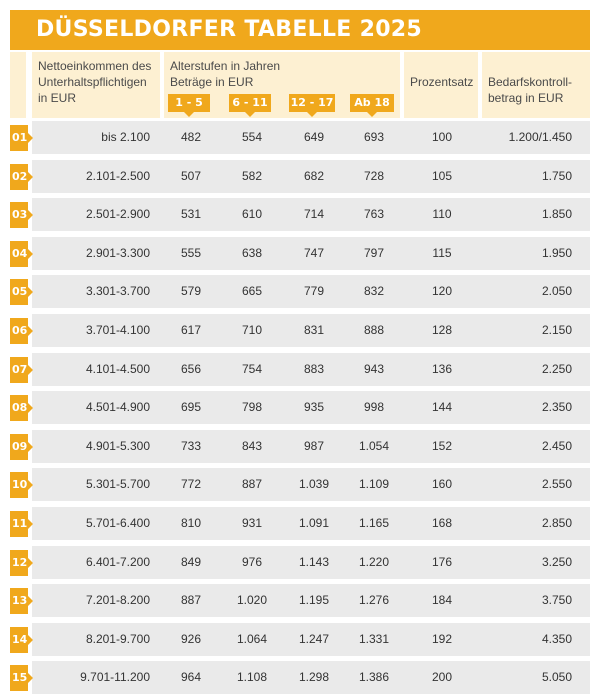  Describe the element at coordinates (442, 484) in the screenshot. I see `cell-pct: 160` at that location.